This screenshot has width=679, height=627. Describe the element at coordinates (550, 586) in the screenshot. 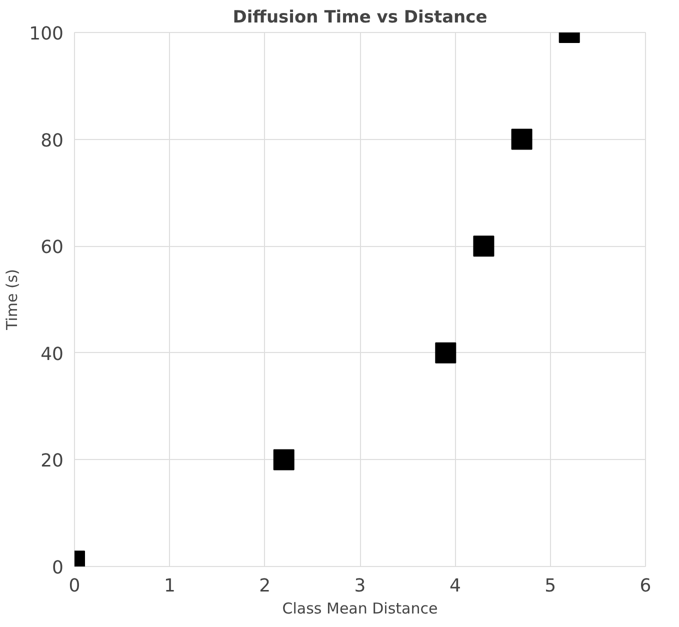

I see `x-tick-label: 5` at that location.